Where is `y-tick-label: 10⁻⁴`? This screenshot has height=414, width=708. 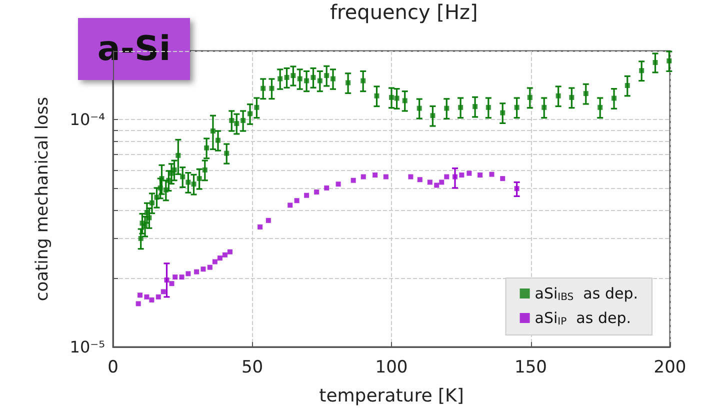
y-tick-label: 10⁻⁴ is located at coordinates (87, 119).